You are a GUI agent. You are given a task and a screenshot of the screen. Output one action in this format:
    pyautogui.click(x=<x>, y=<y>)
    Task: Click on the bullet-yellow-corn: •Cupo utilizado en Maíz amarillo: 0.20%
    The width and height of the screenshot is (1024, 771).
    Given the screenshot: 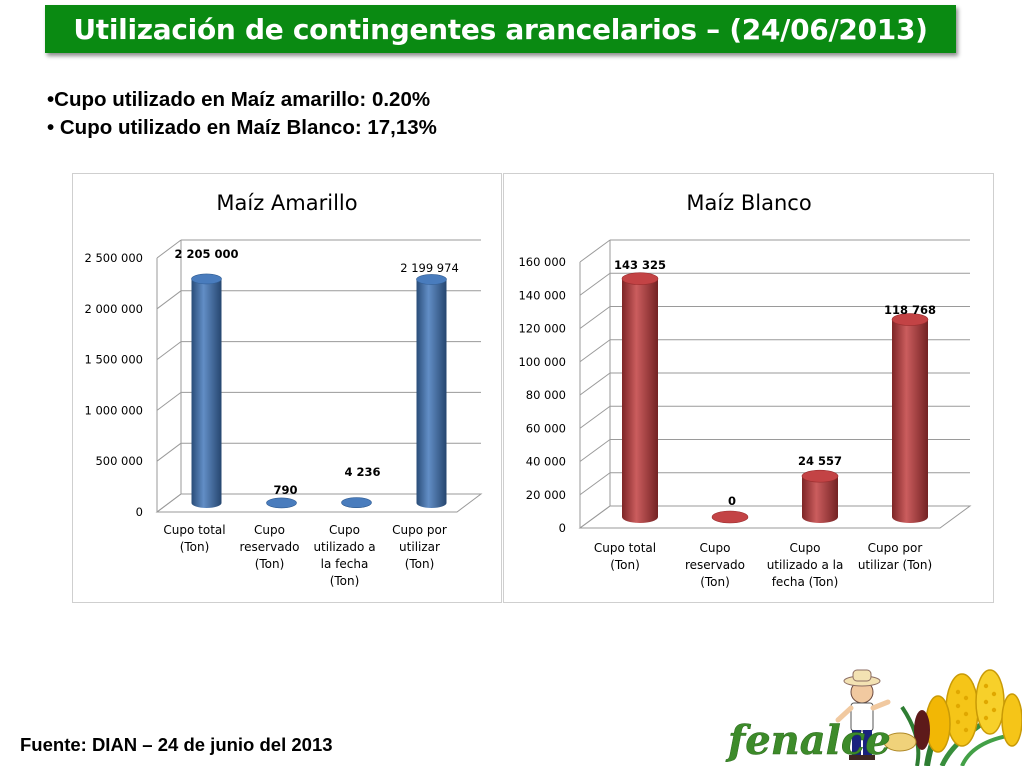 What is the action you would take?
    pyautogui.click(x=239, y=99)
    